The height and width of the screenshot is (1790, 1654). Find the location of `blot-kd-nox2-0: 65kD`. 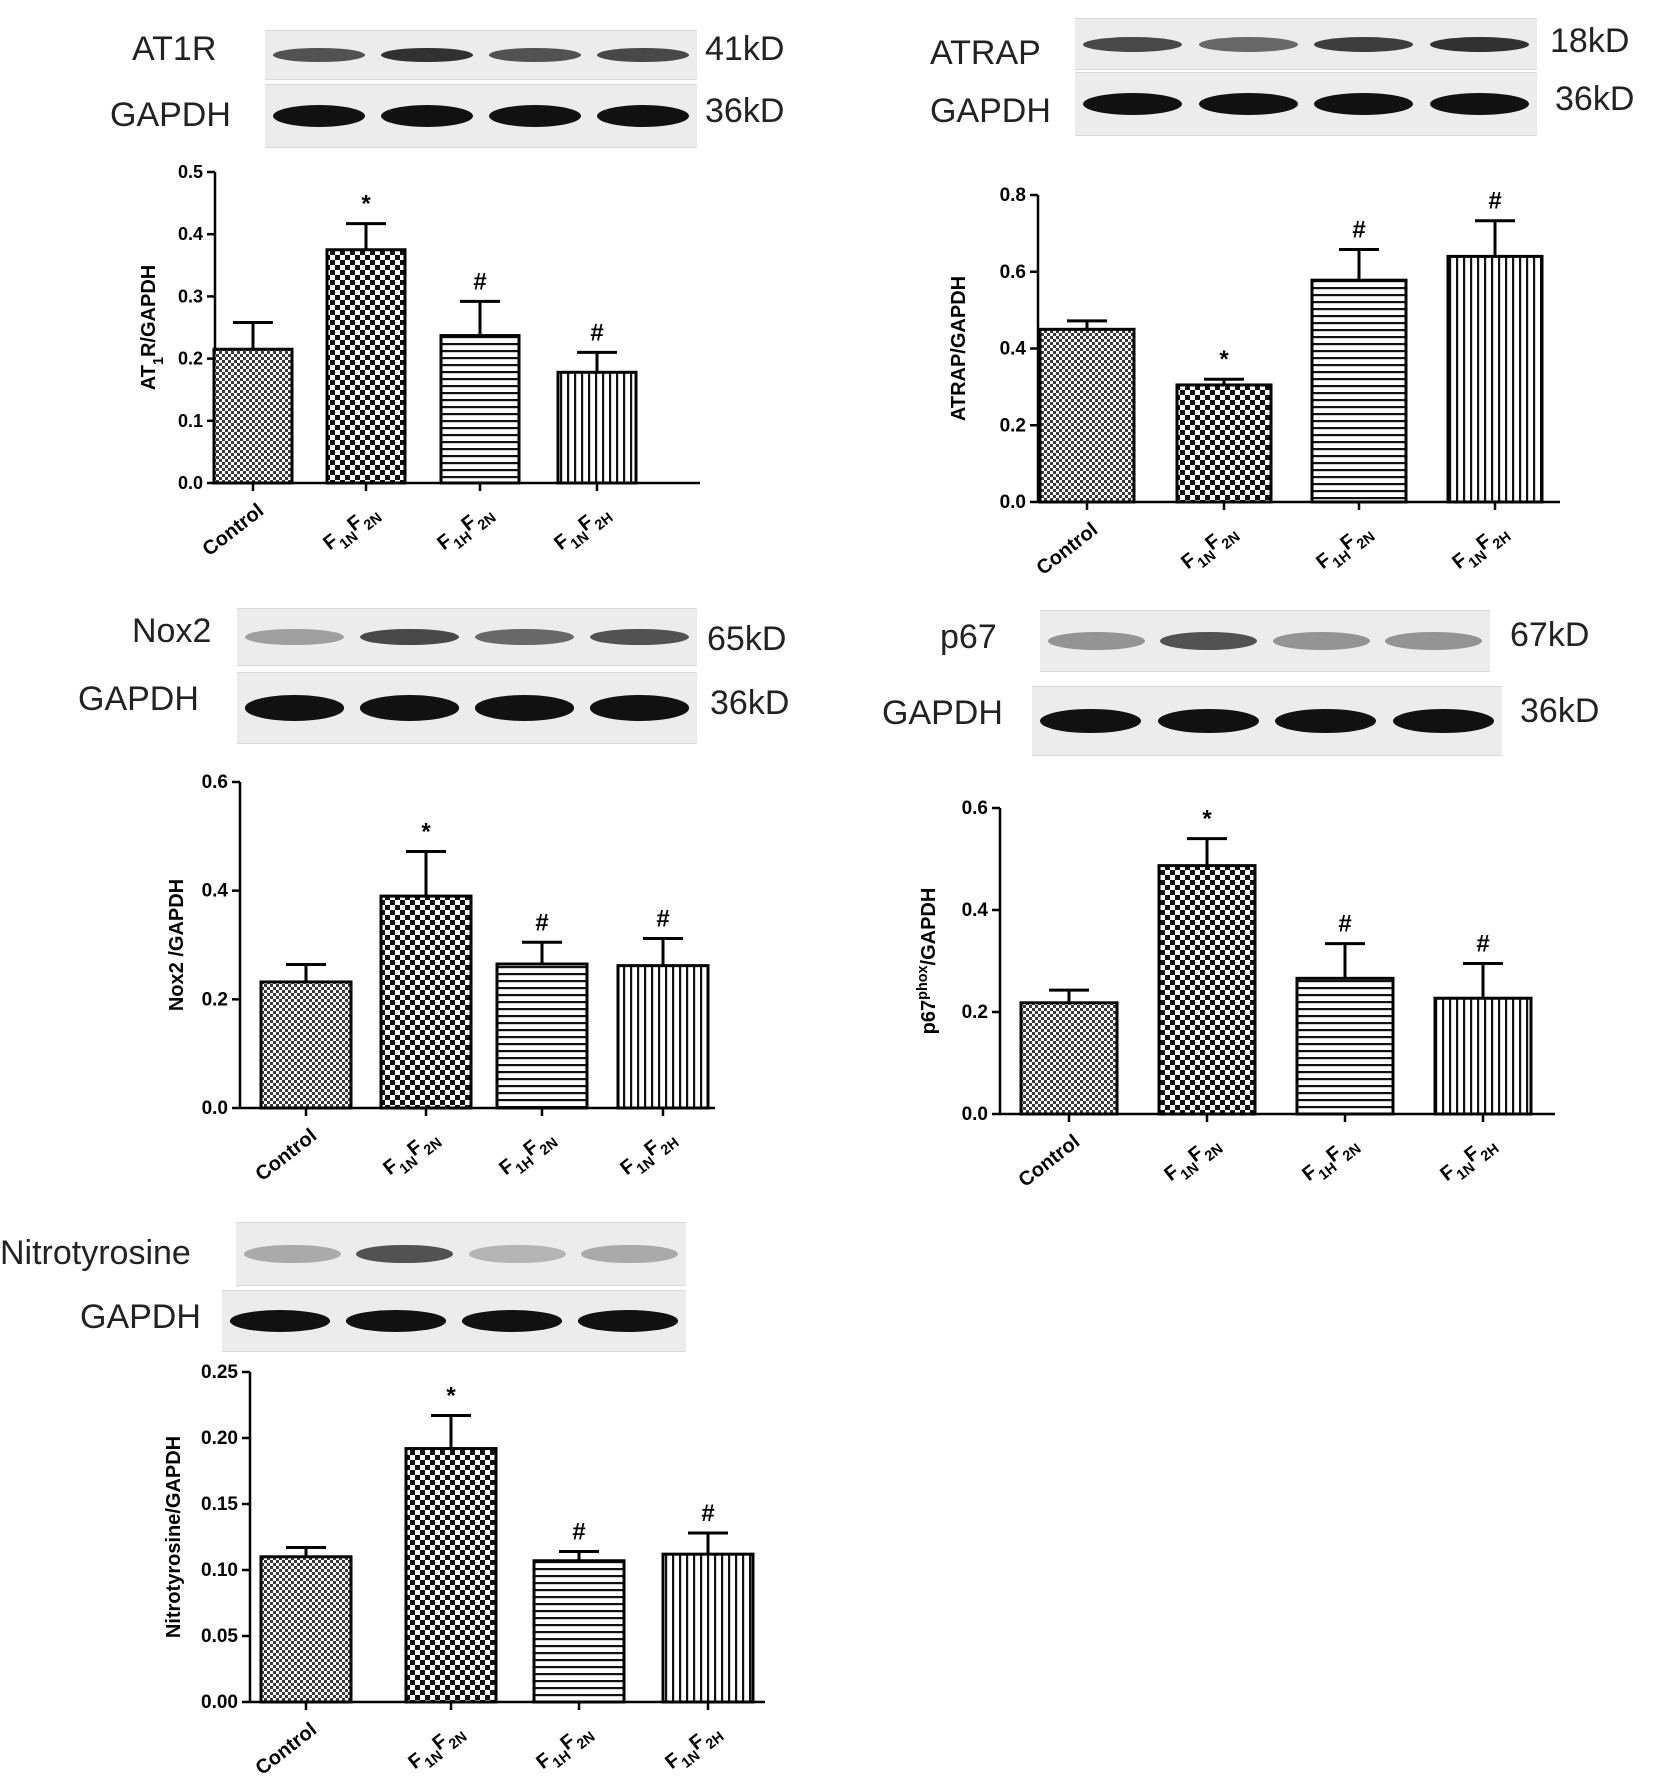

blot-kd-nox2-0: 65kD is located at coordinates (747, 639).